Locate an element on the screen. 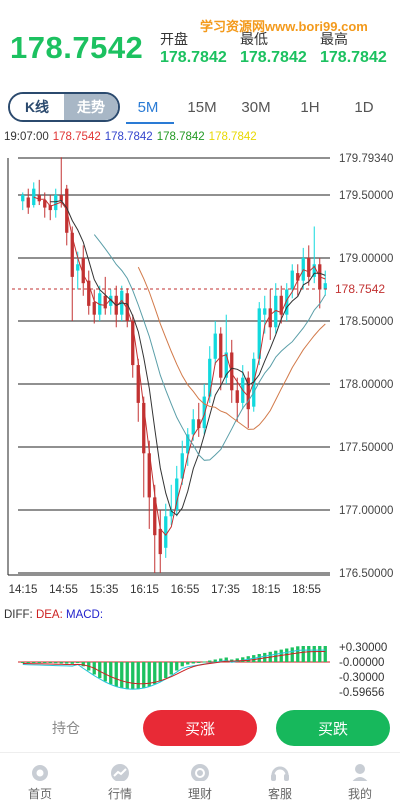 The height and width of the screenshot is (802, 400). ohlc-bar: 19:07:00 178.7542 178.7842 178.7842 178.7842 is located at coordinates (132, 137).